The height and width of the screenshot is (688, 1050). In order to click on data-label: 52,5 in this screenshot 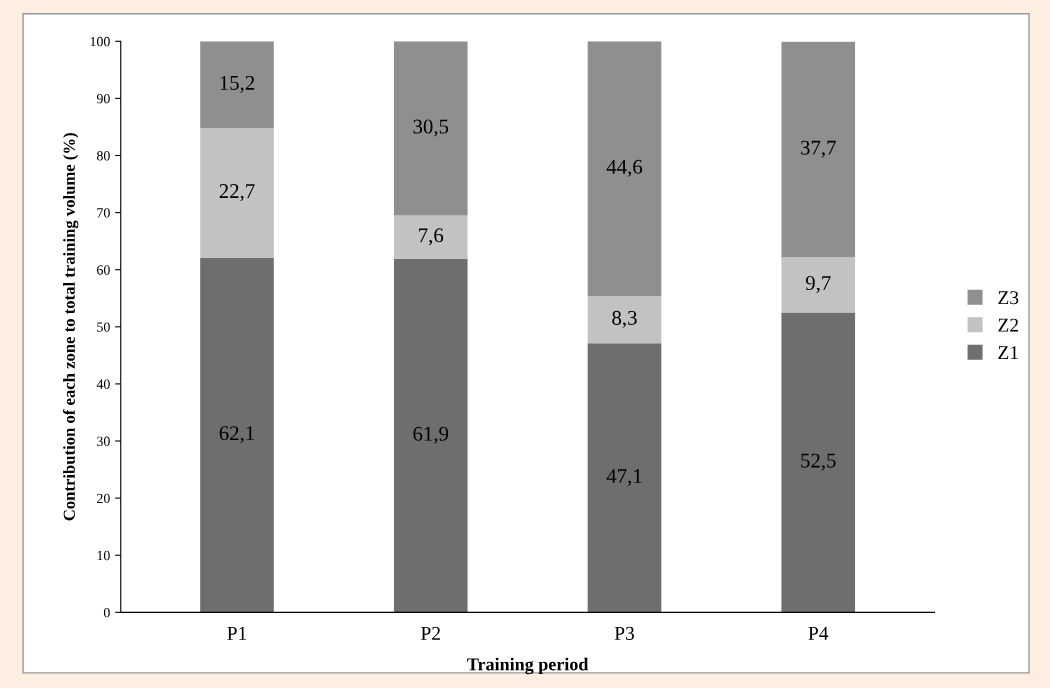, I will do `click(818, 462)`.